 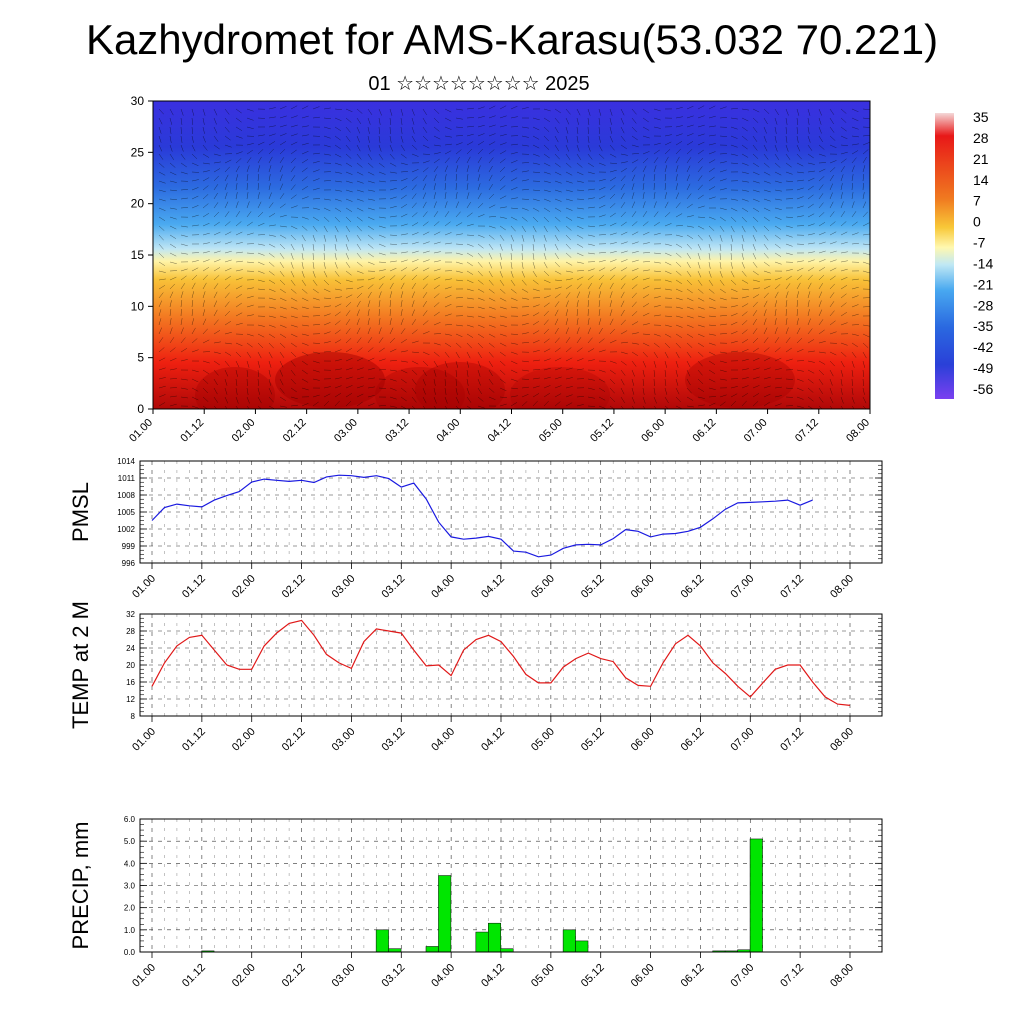 I want to click on precip-x-tick: 01.00, so click(x=144, y=976).